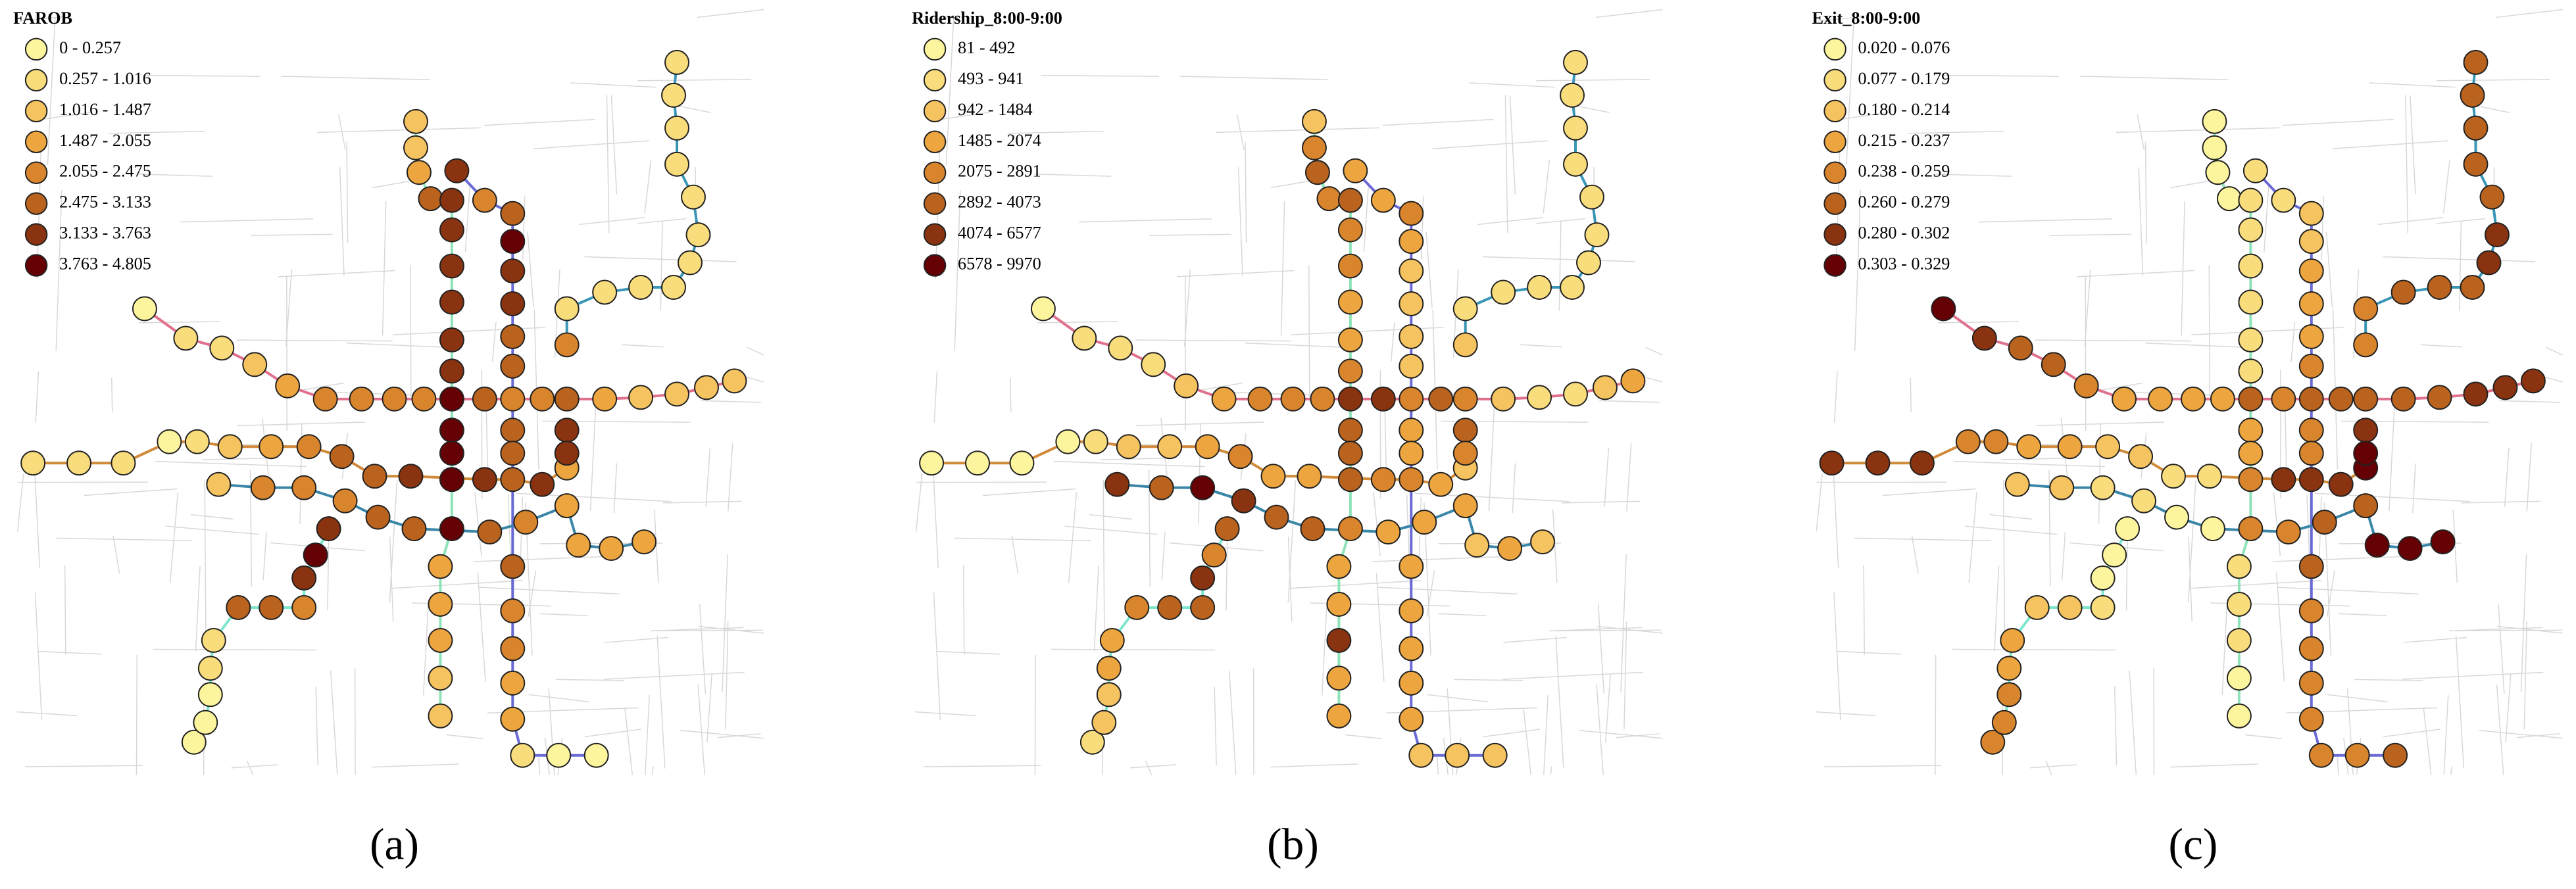 This screenshot has height=889, width=2576. What do you see at coordinates (1904, 48) in the screenshot?
I see `legend-label: 0.020 - 0.076` at bounding box center [1904, 48].